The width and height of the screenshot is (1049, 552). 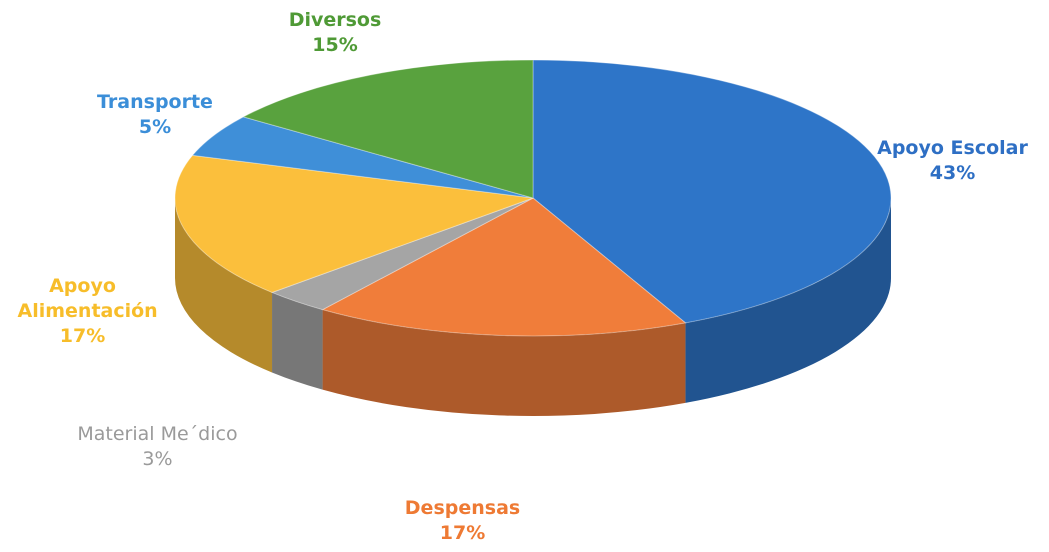 What do you see at coordinates (462, 508) in the screenshot?
I see `label-despensas-name: Despensas` at bounding box center [462, 508].